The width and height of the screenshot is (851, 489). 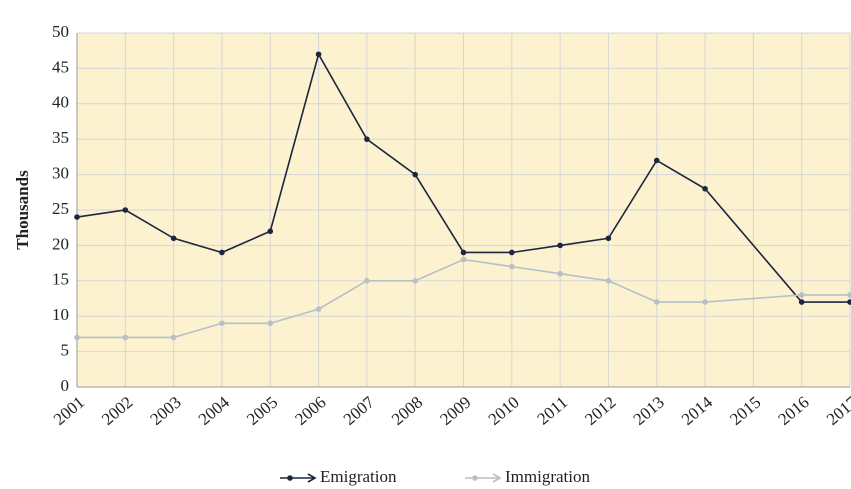 I want to click on y-tick-label: 10, so click(x=60, y=314).